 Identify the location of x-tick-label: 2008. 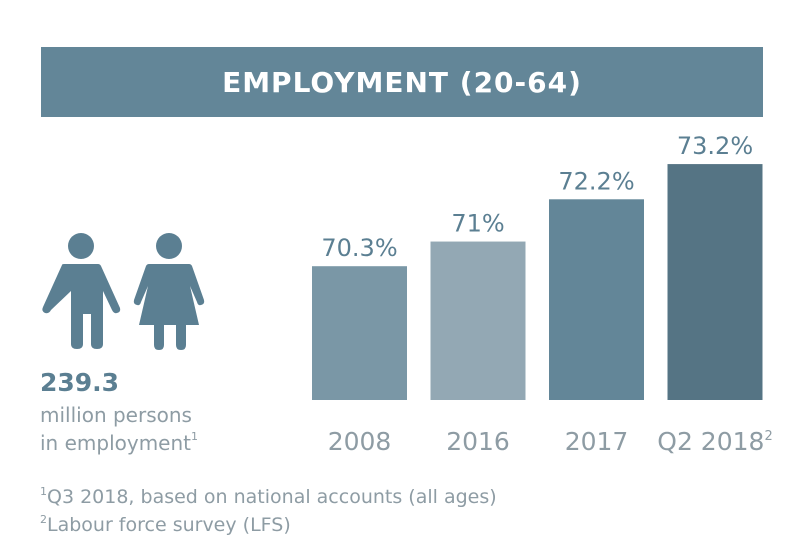
(360, 441).